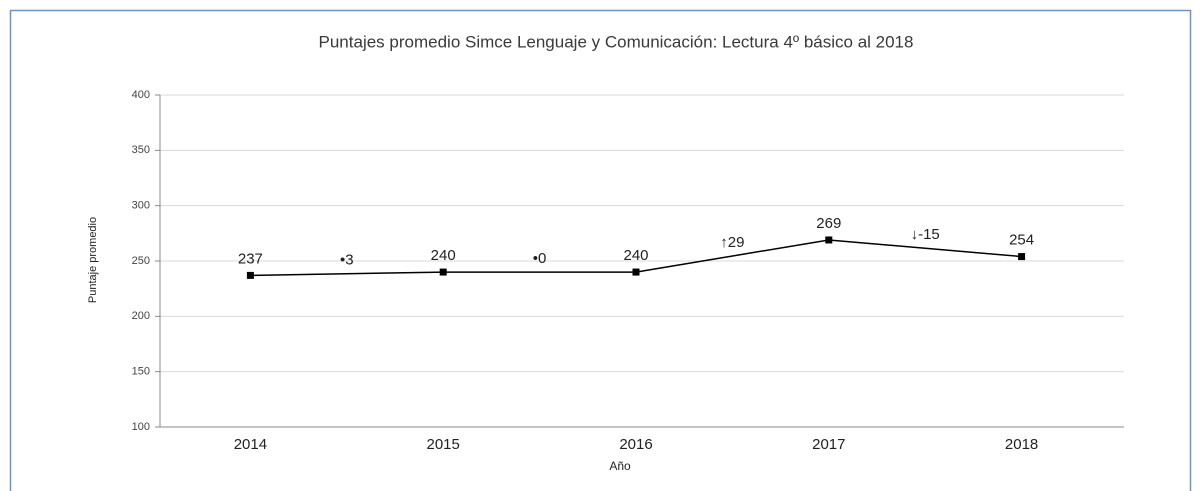 Image resolution: width=1200 pixels, height=491 pixels. What do you see at coordinates (443, 444) in the screenshot?
I see `x-tick-label: 2015` at bounding box center [443, 444].